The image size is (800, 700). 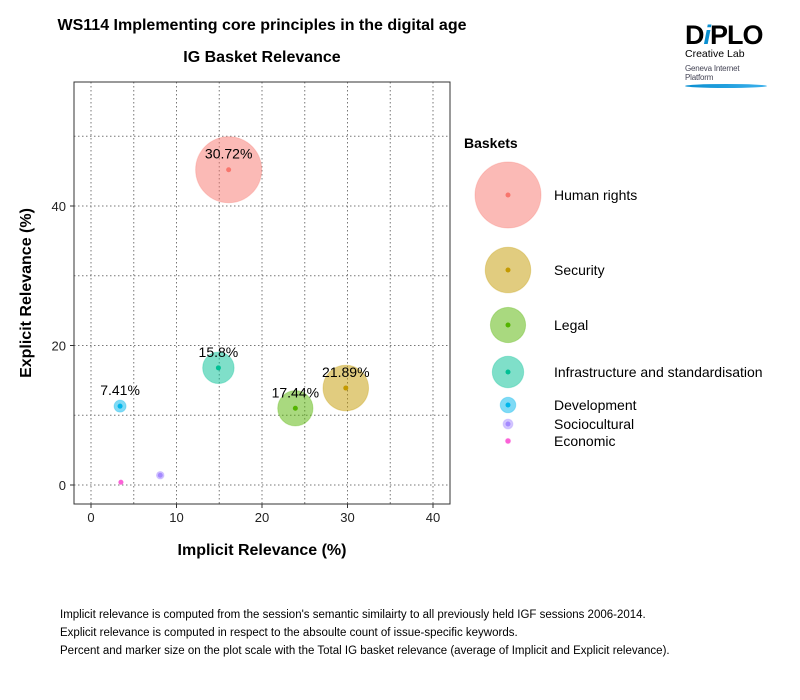 What do you see at coordinates (595, 405) in the screenshot?
I see `legend-label-development: Development` at bounding box center [595, 405].